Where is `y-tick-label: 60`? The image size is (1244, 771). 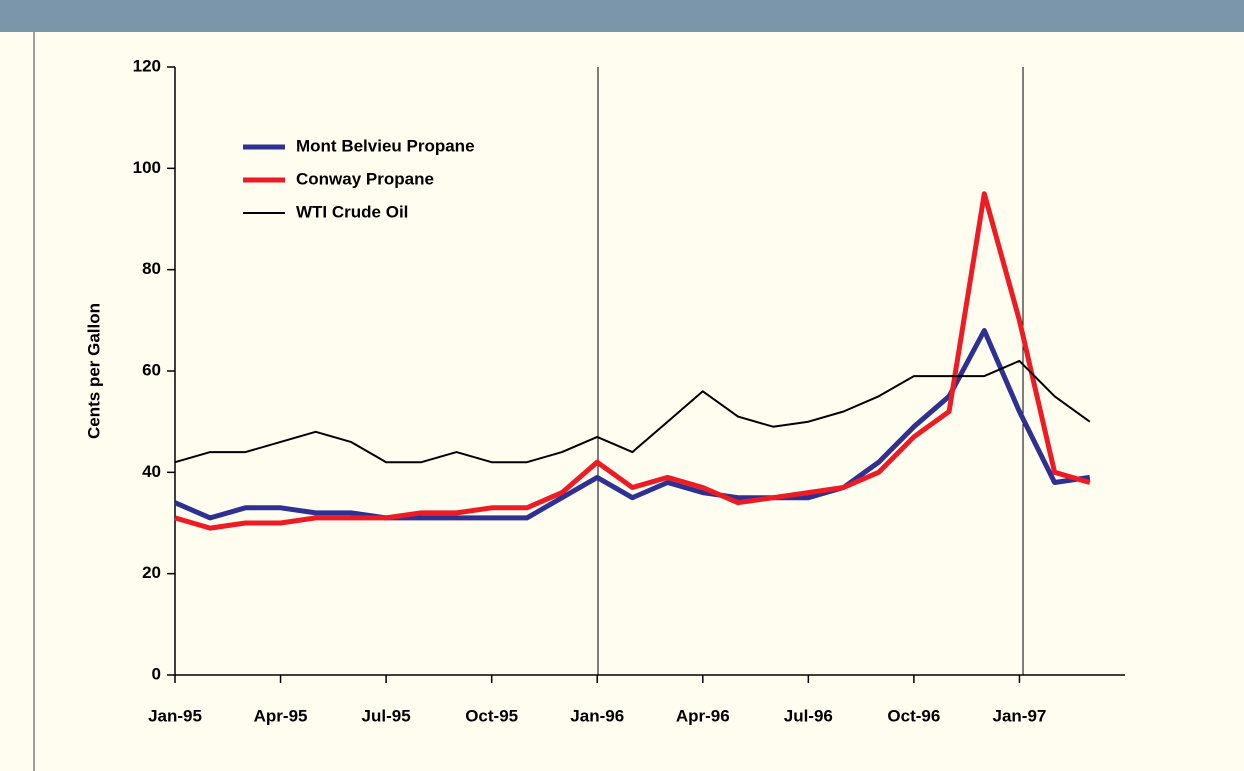 y-tick-label: 60 is located at coordinates (151, 369).